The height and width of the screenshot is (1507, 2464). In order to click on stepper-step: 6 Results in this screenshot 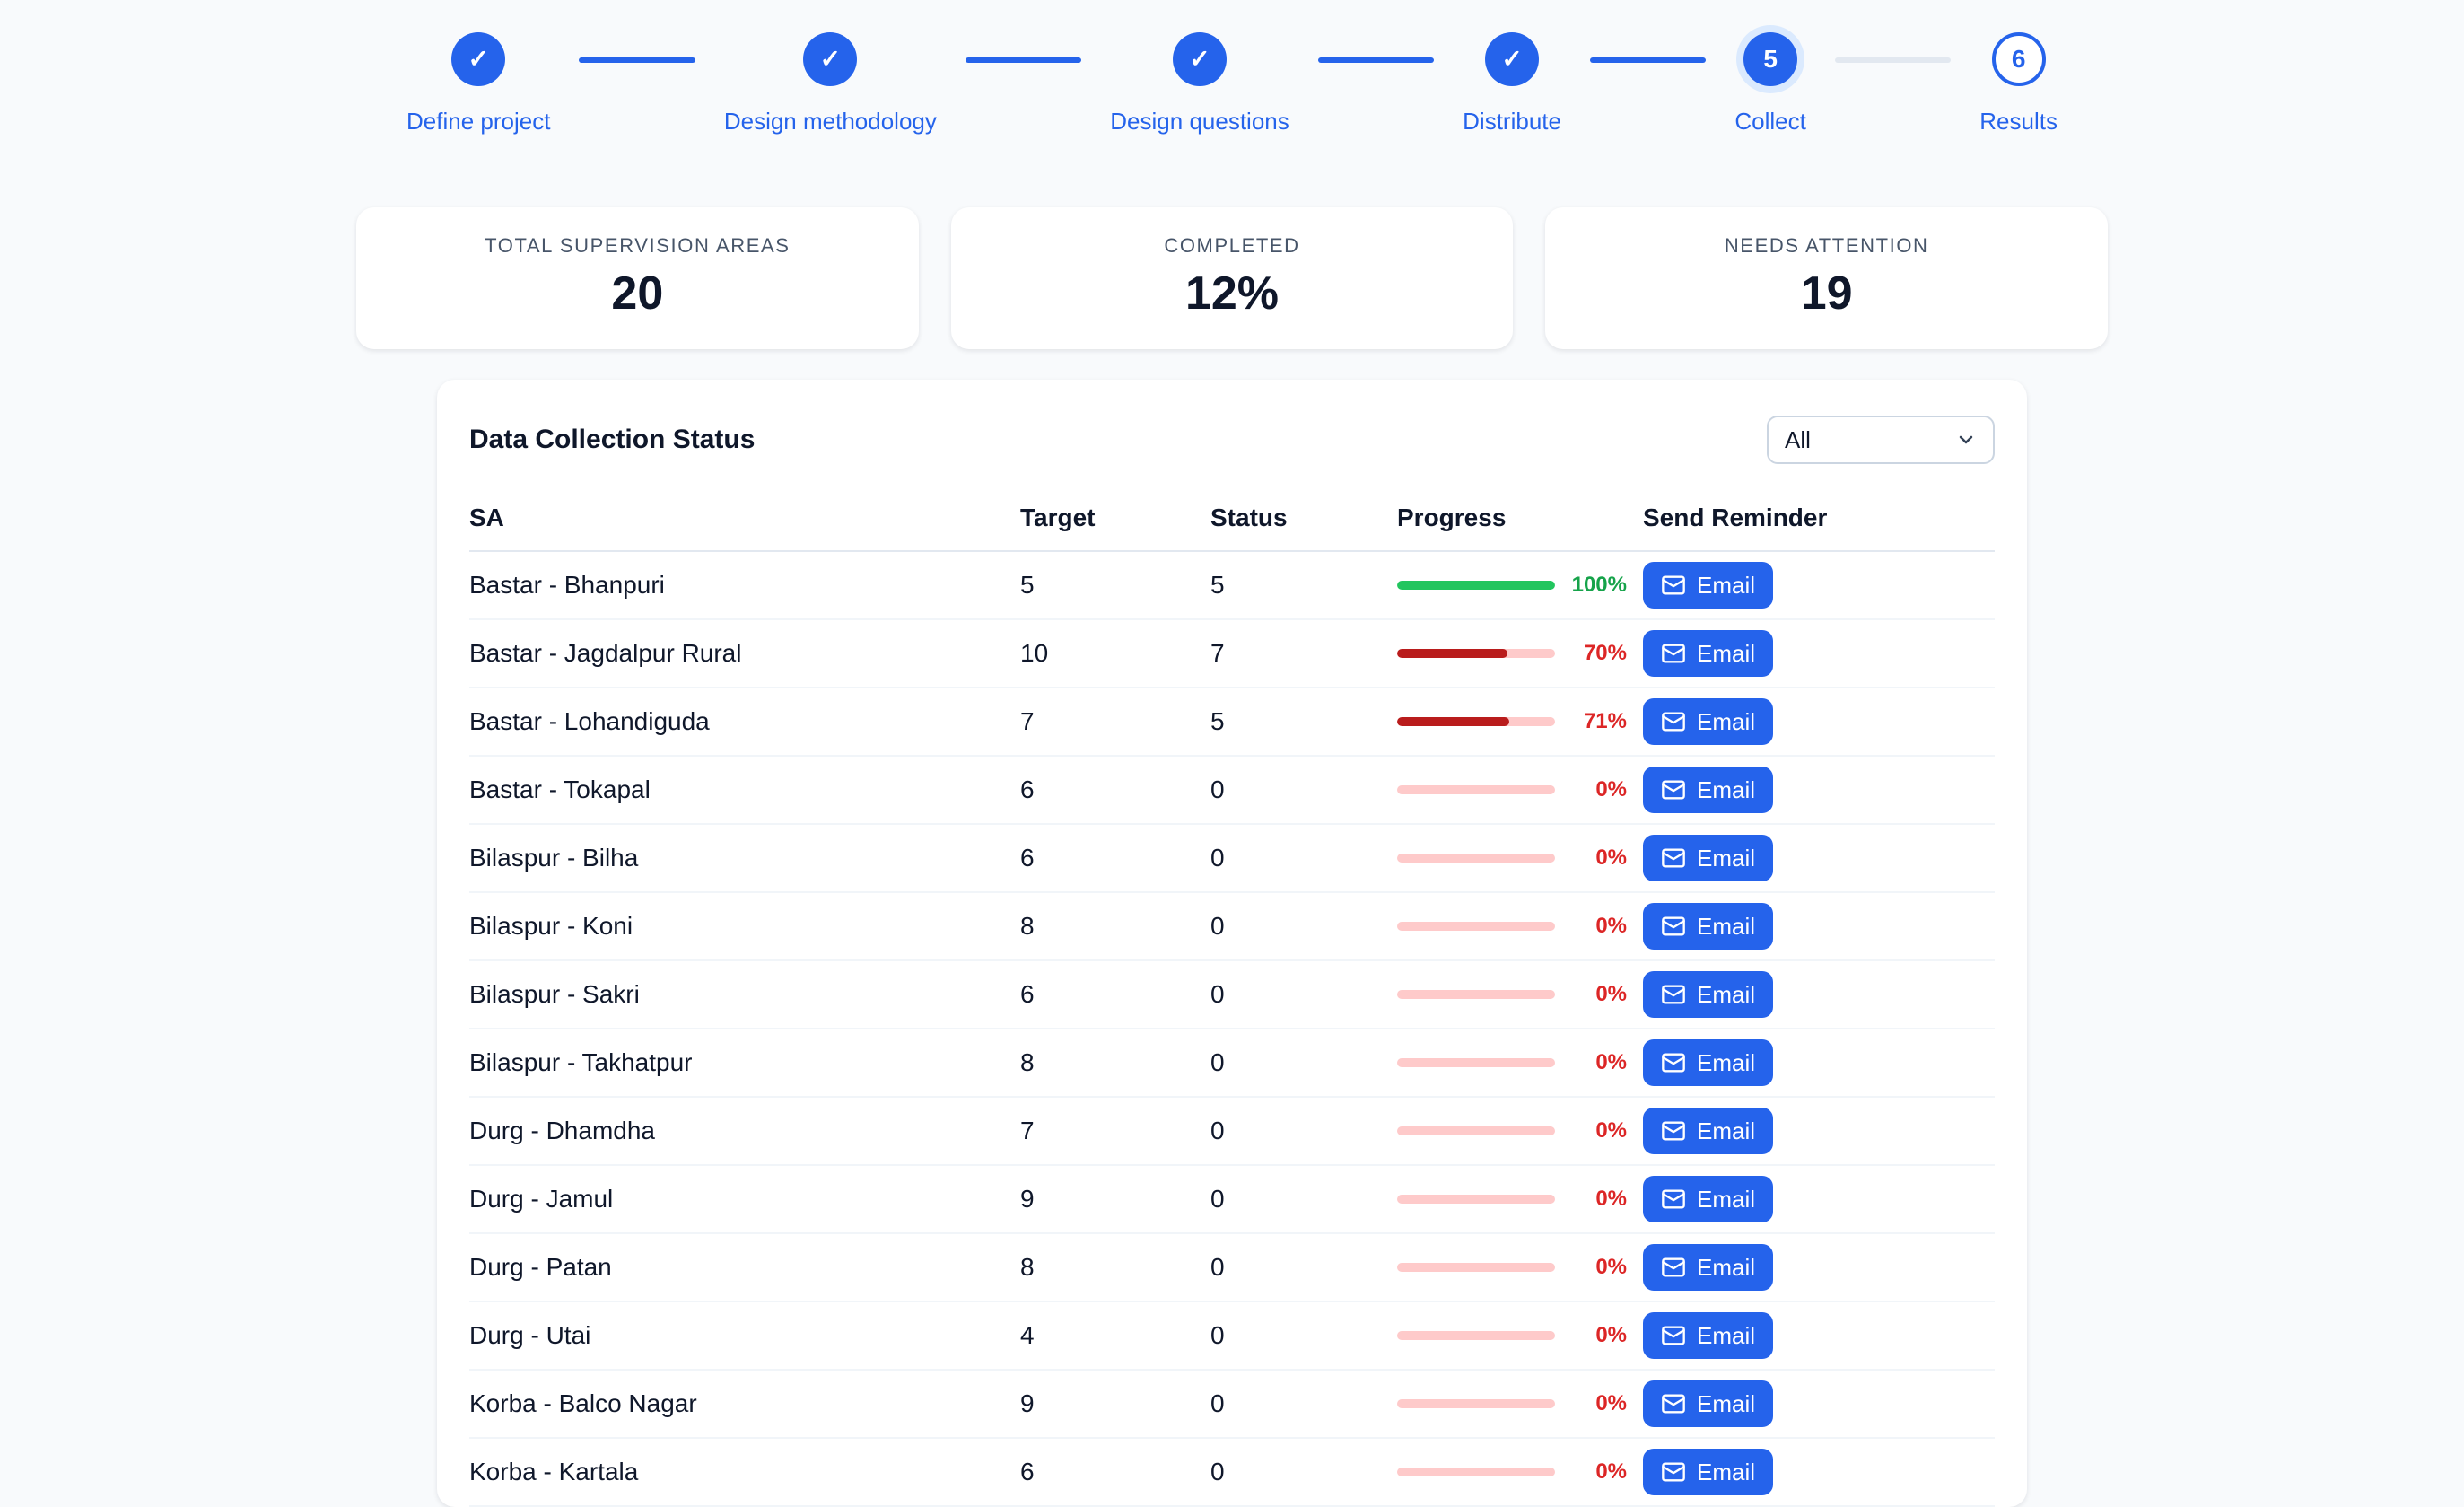, I will do `click(2019, 84)`.